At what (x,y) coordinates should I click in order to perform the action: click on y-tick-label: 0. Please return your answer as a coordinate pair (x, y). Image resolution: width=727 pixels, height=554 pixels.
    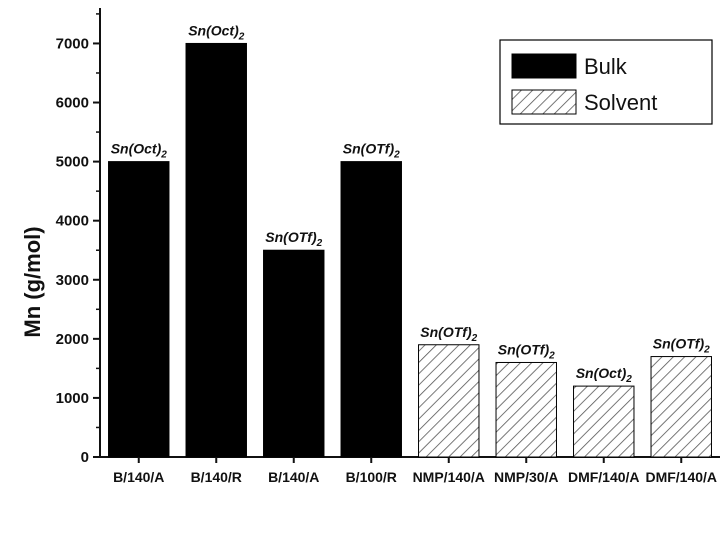
    Looking at the image, I should click on (85, 457).